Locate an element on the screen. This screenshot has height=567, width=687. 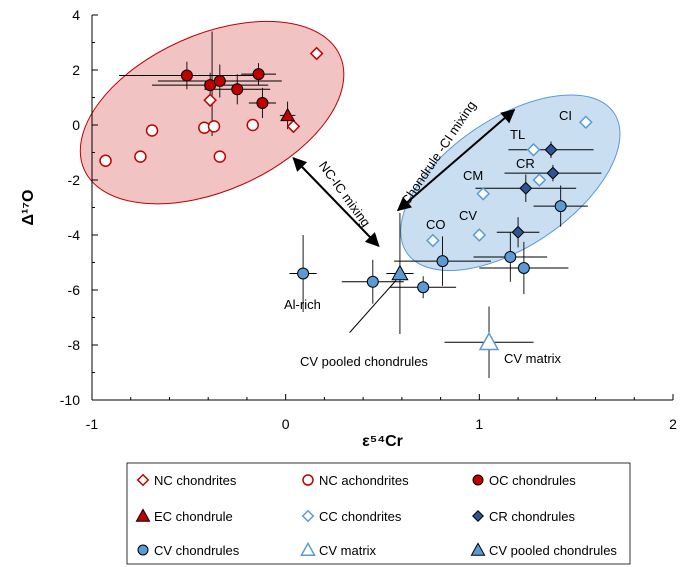
legend-label: EC chondrule is located at coordinates (193, 516).